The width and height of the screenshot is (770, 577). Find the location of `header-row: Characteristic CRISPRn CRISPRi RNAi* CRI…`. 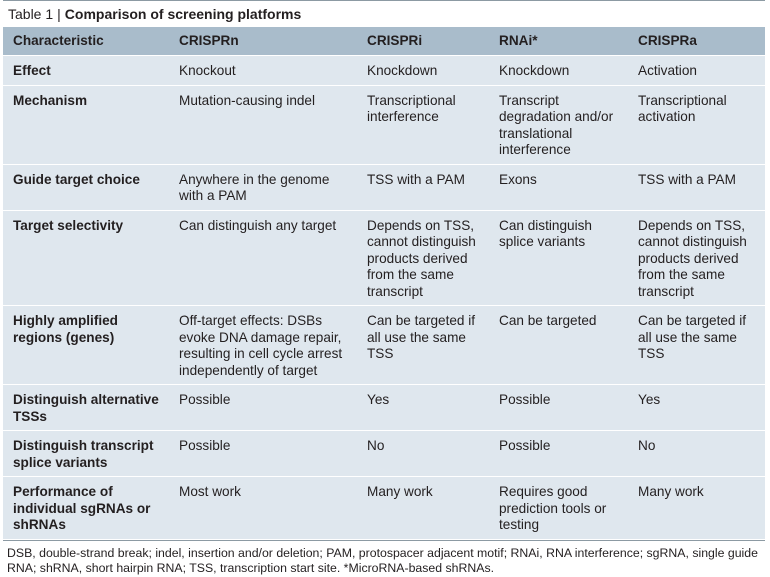

header-row: Characteristic CRISPRn CRISPRi RNAi* CRI… is located at coordinates (384, 41).